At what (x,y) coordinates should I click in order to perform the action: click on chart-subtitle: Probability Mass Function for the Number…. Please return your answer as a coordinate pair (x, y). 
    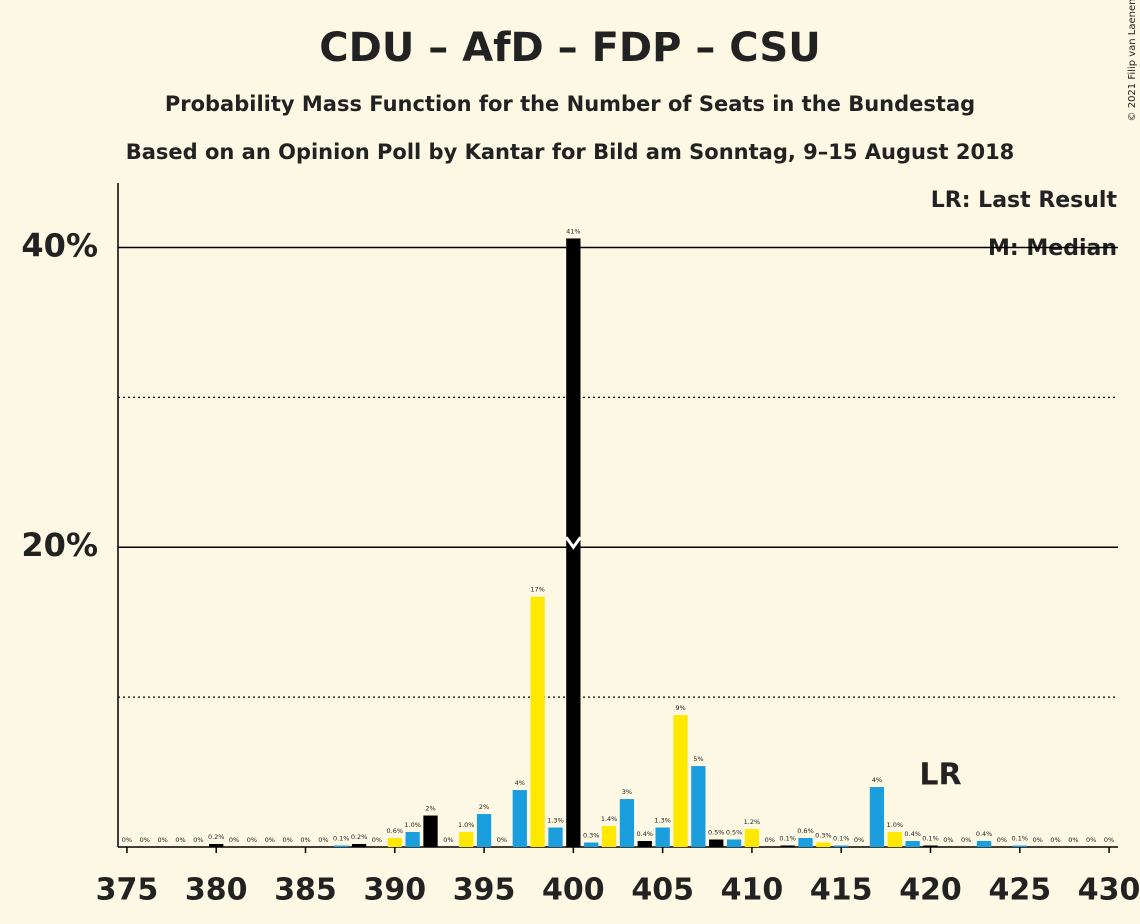
    Looking at the image, I should click on (570, 104).